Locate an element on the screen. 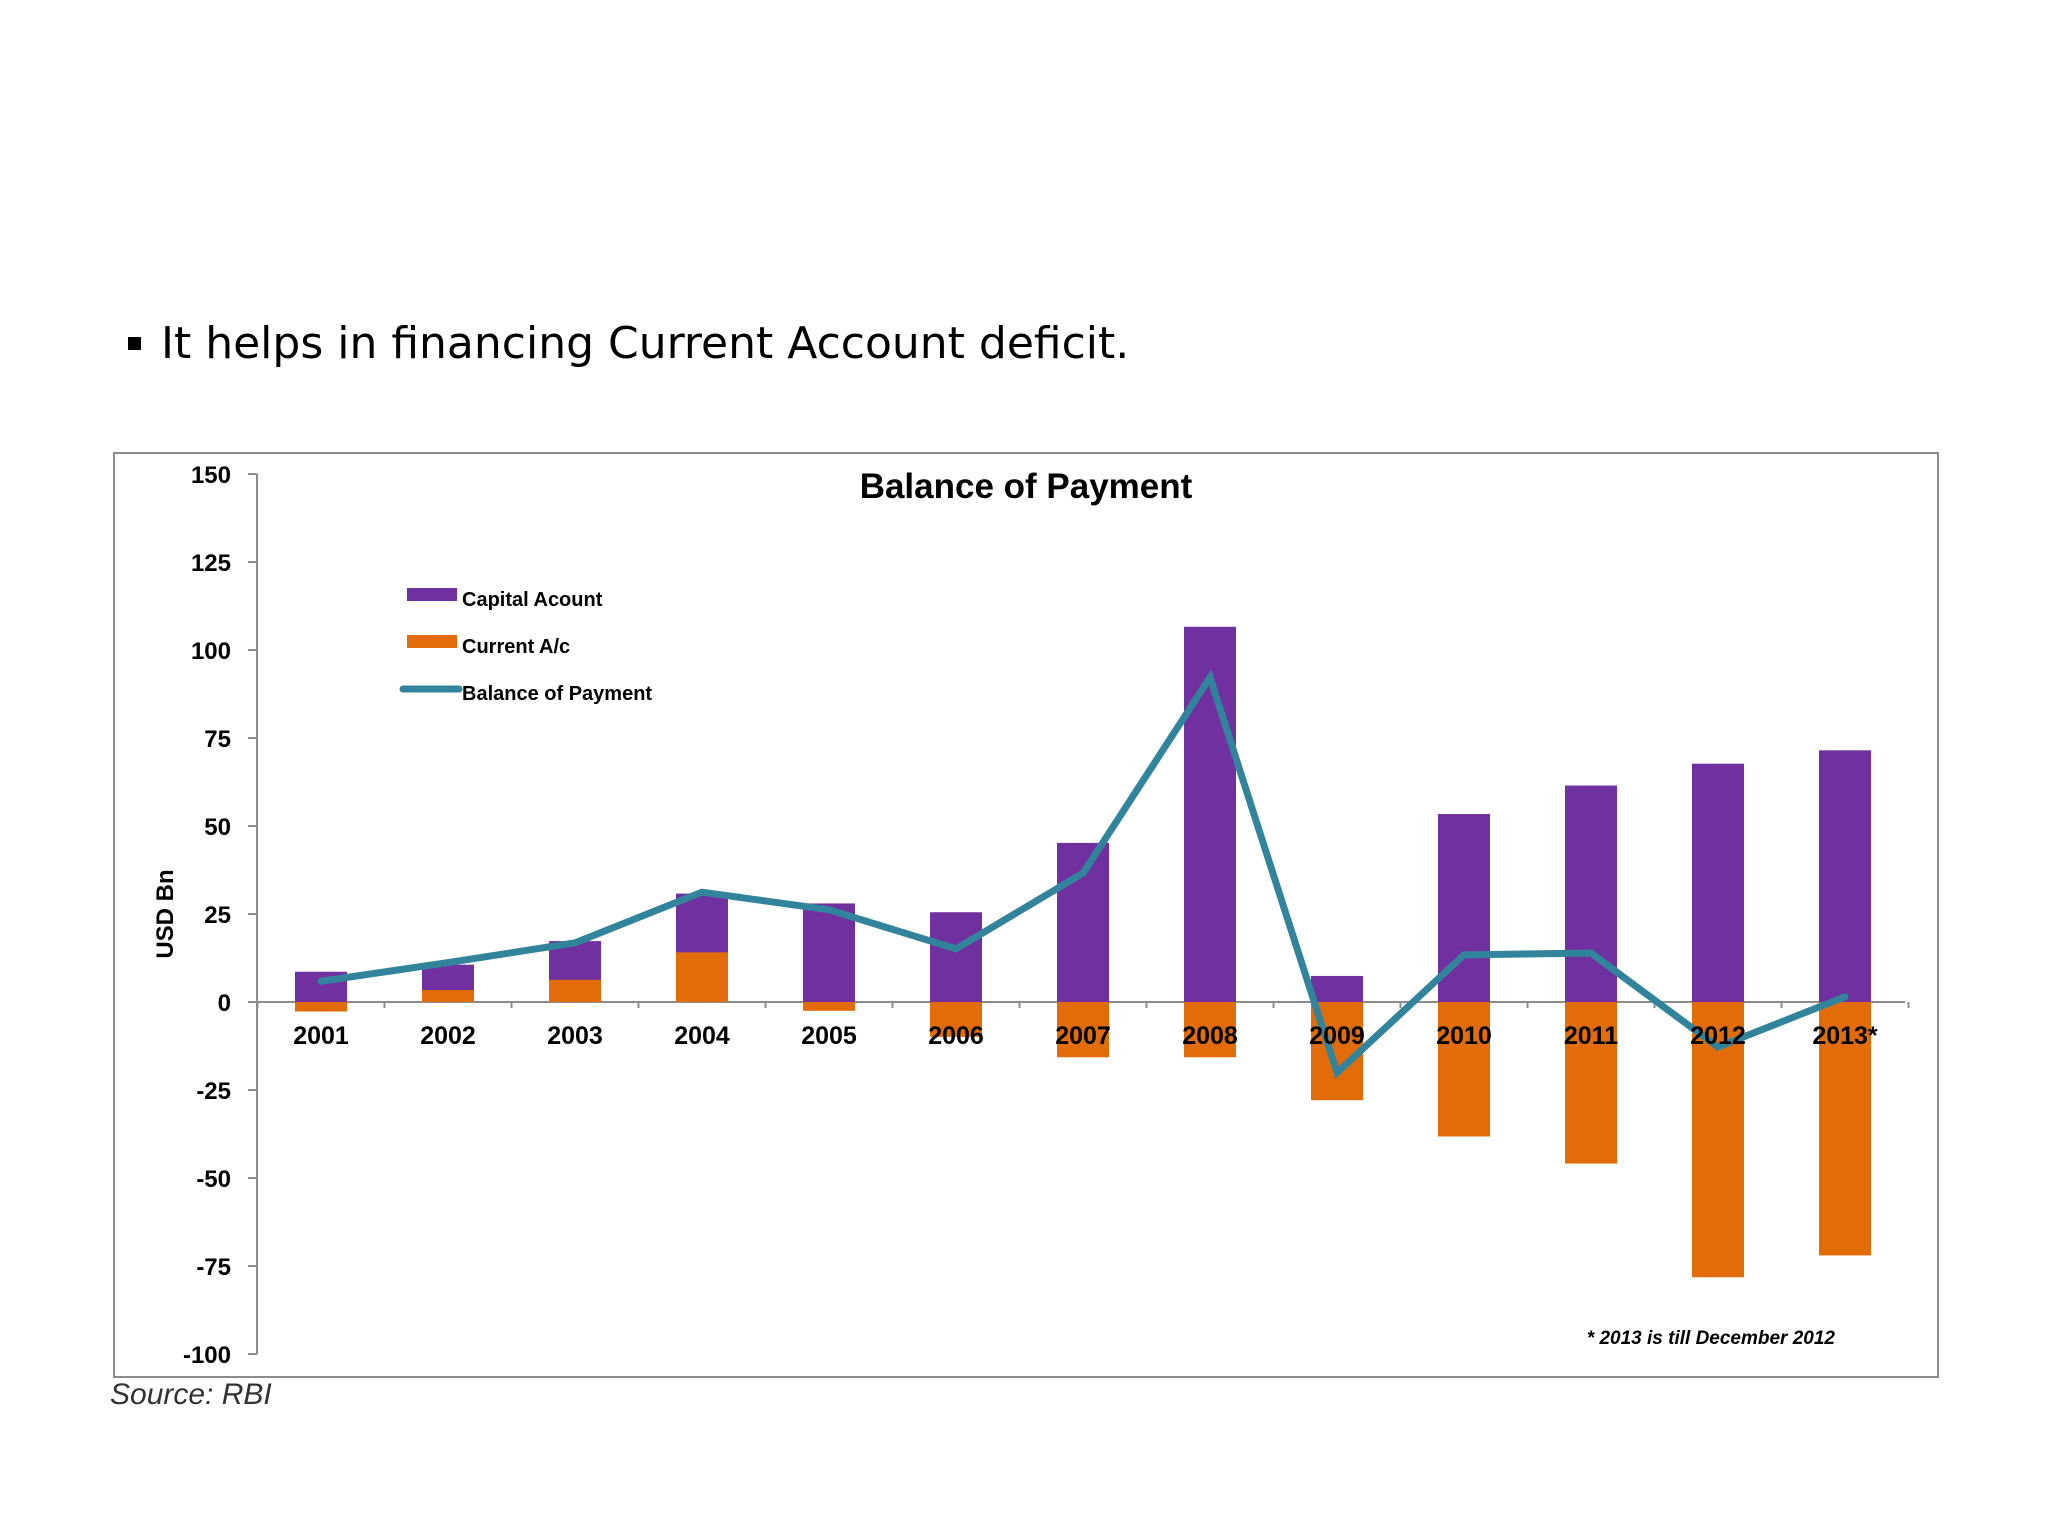  x-tick-label: 2001 is located at coordinates (321, 1036).